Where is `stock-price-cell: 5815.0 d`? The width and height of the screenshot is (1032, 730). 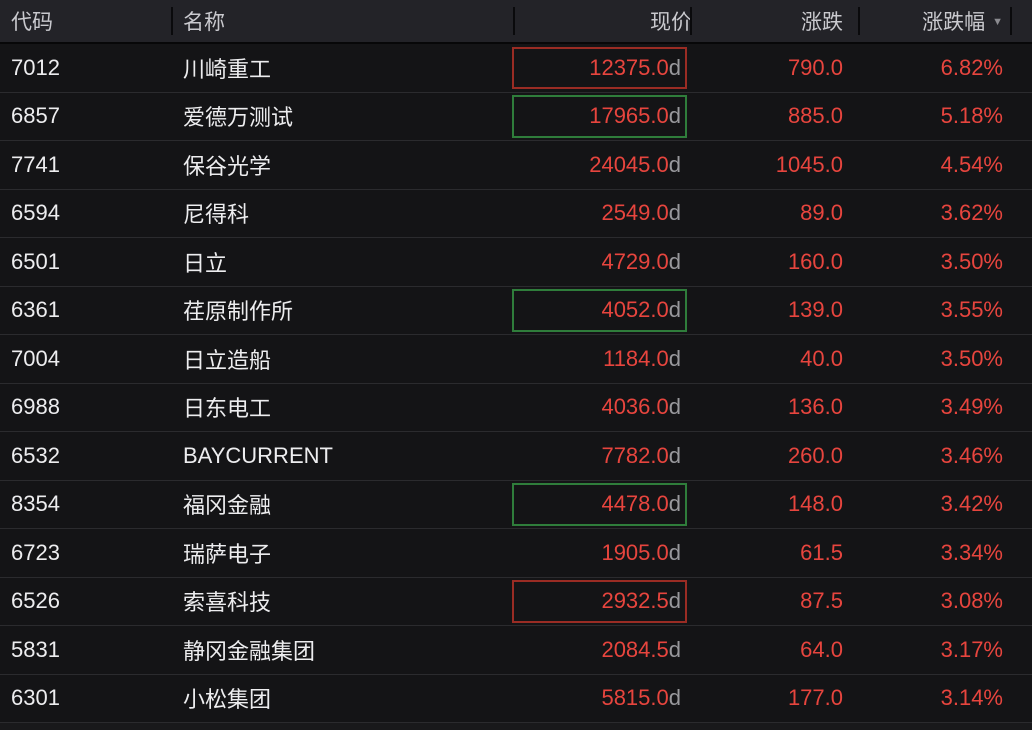
stock-price-cell: 5815.0 d is located at coordinates (603, 699).